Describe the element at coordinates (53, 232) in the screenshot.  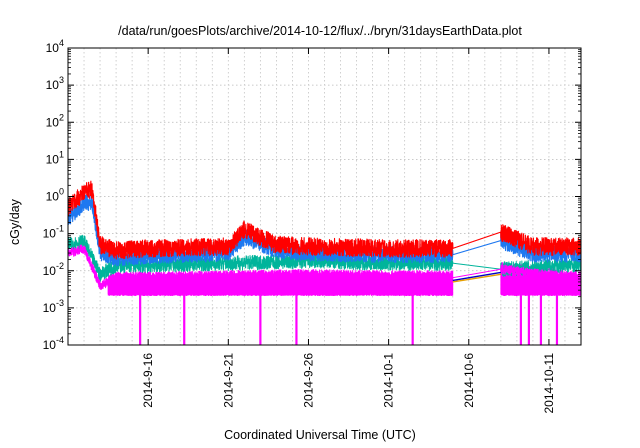
I see `y-tick-label: 10⁻¹` at that location.